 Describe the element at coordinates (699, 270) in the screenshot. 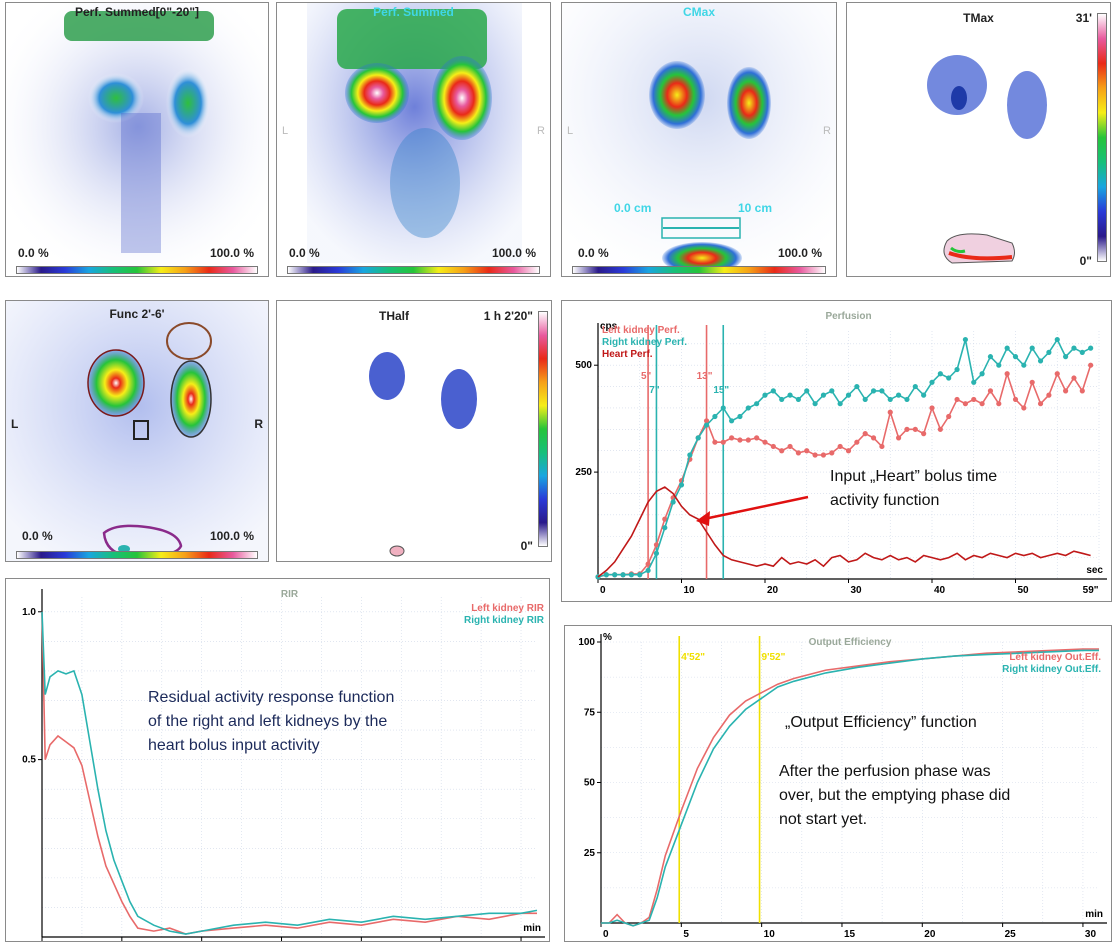

I see `cmax-colorbar` at that location.